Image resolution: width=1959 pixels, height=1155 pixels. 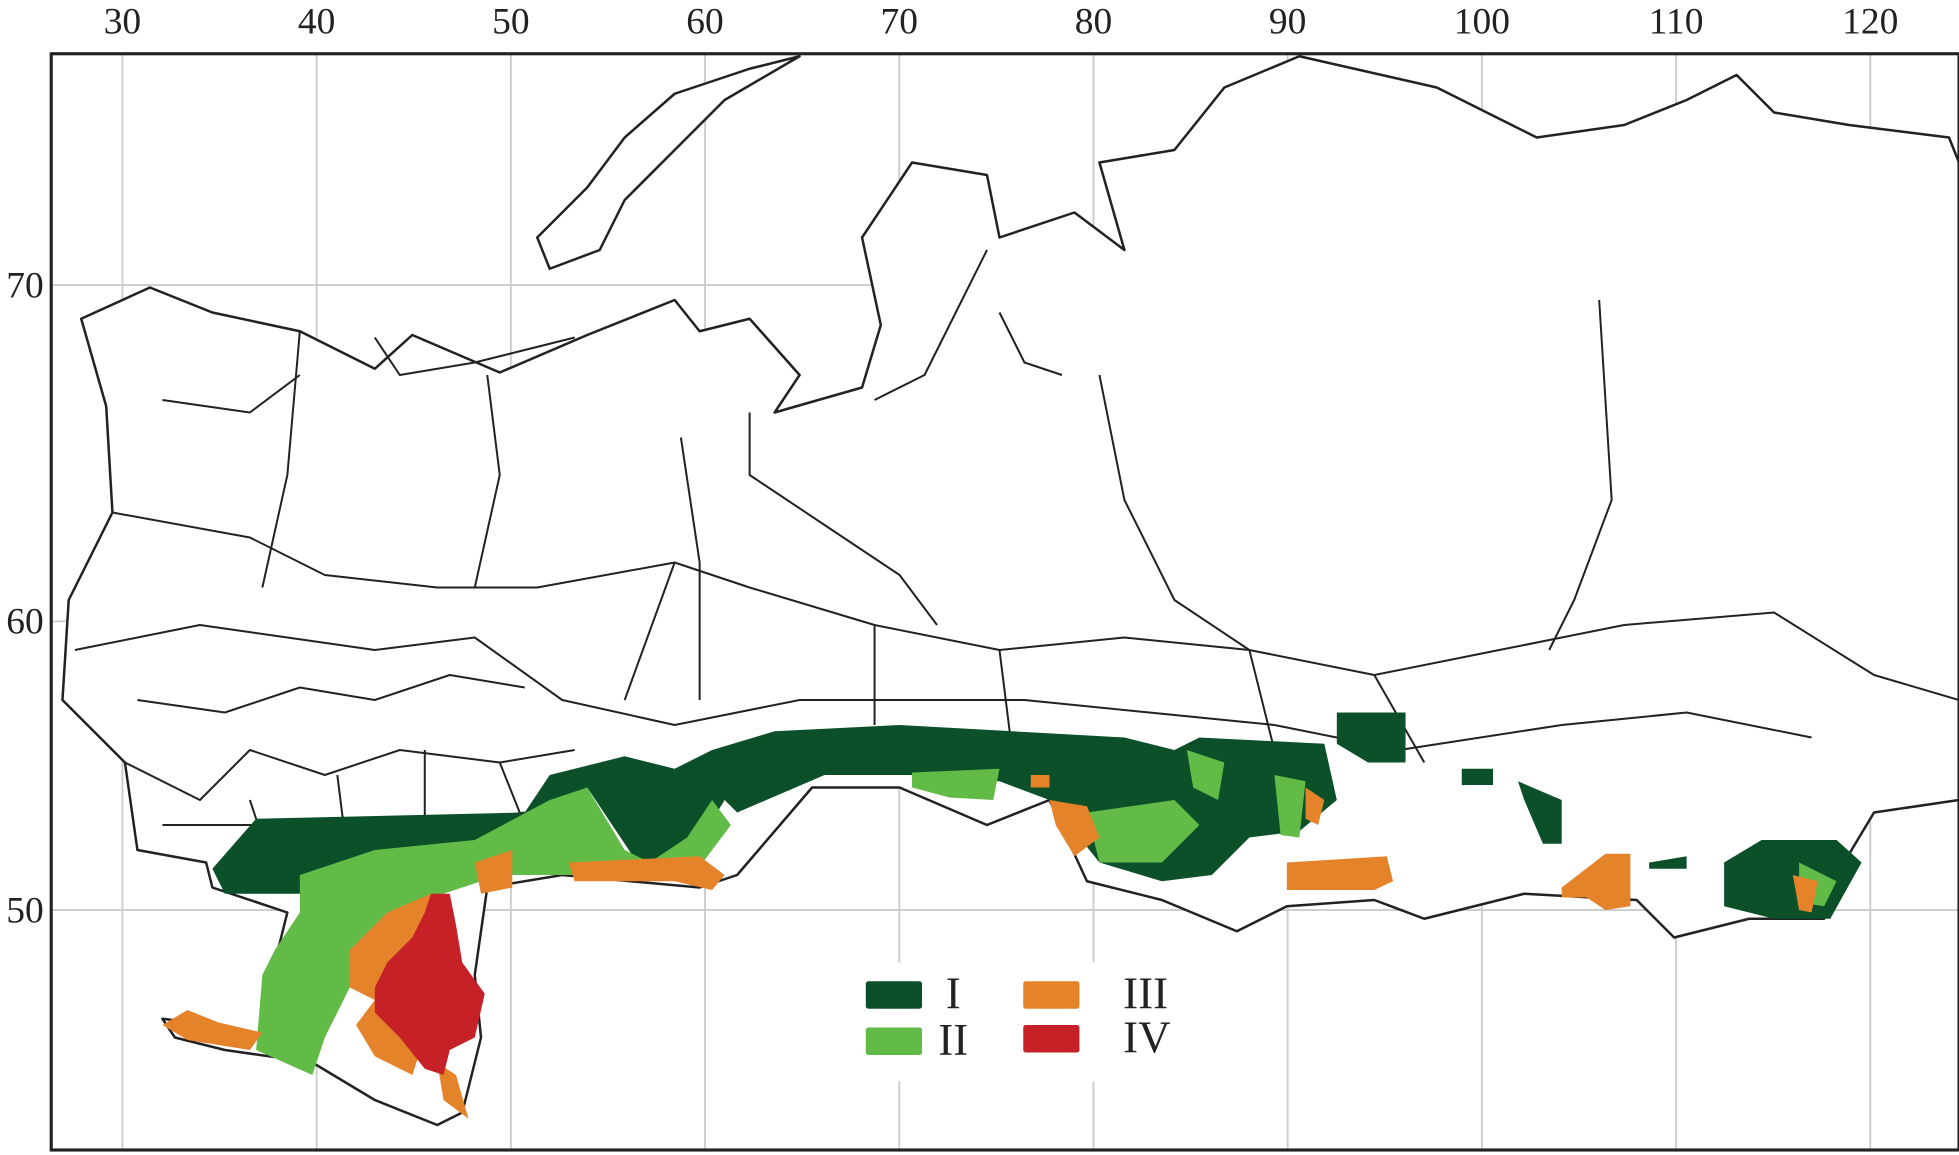 I want to click on longitude-tick-label: 60, so click(x=704, y=22).